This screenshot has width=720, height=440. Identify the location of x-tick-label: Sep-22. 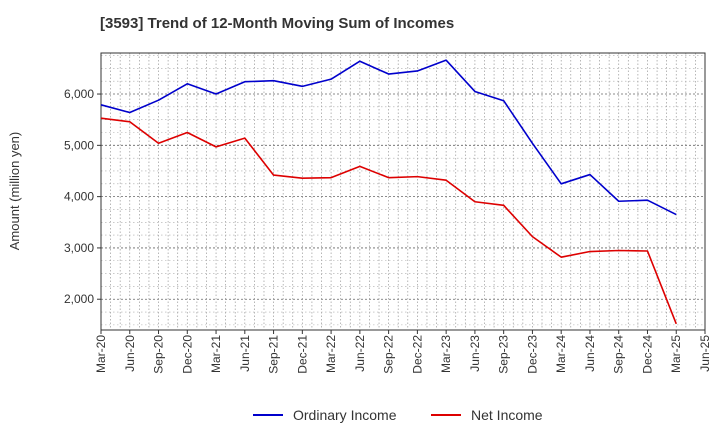
(389, 354).